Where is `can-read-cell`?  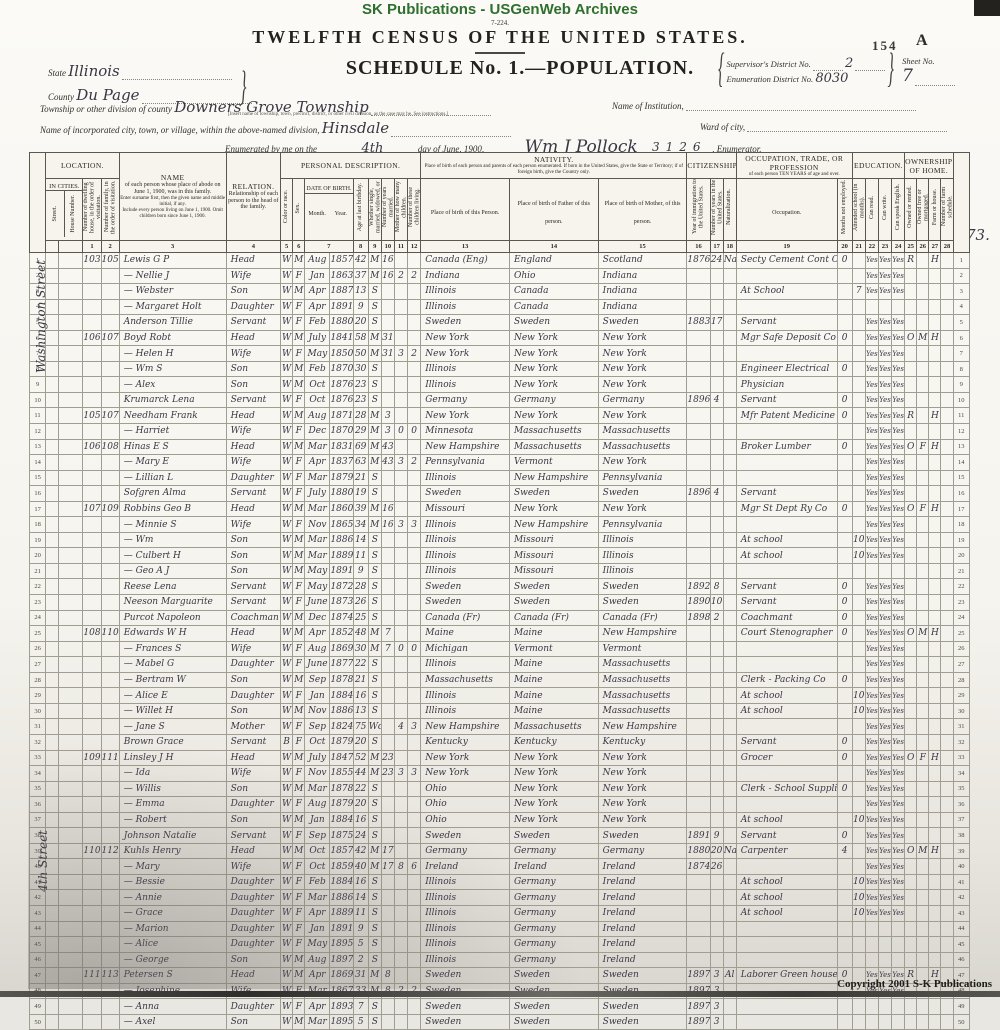 can-read-cell is located at coordinates (871, 1021).